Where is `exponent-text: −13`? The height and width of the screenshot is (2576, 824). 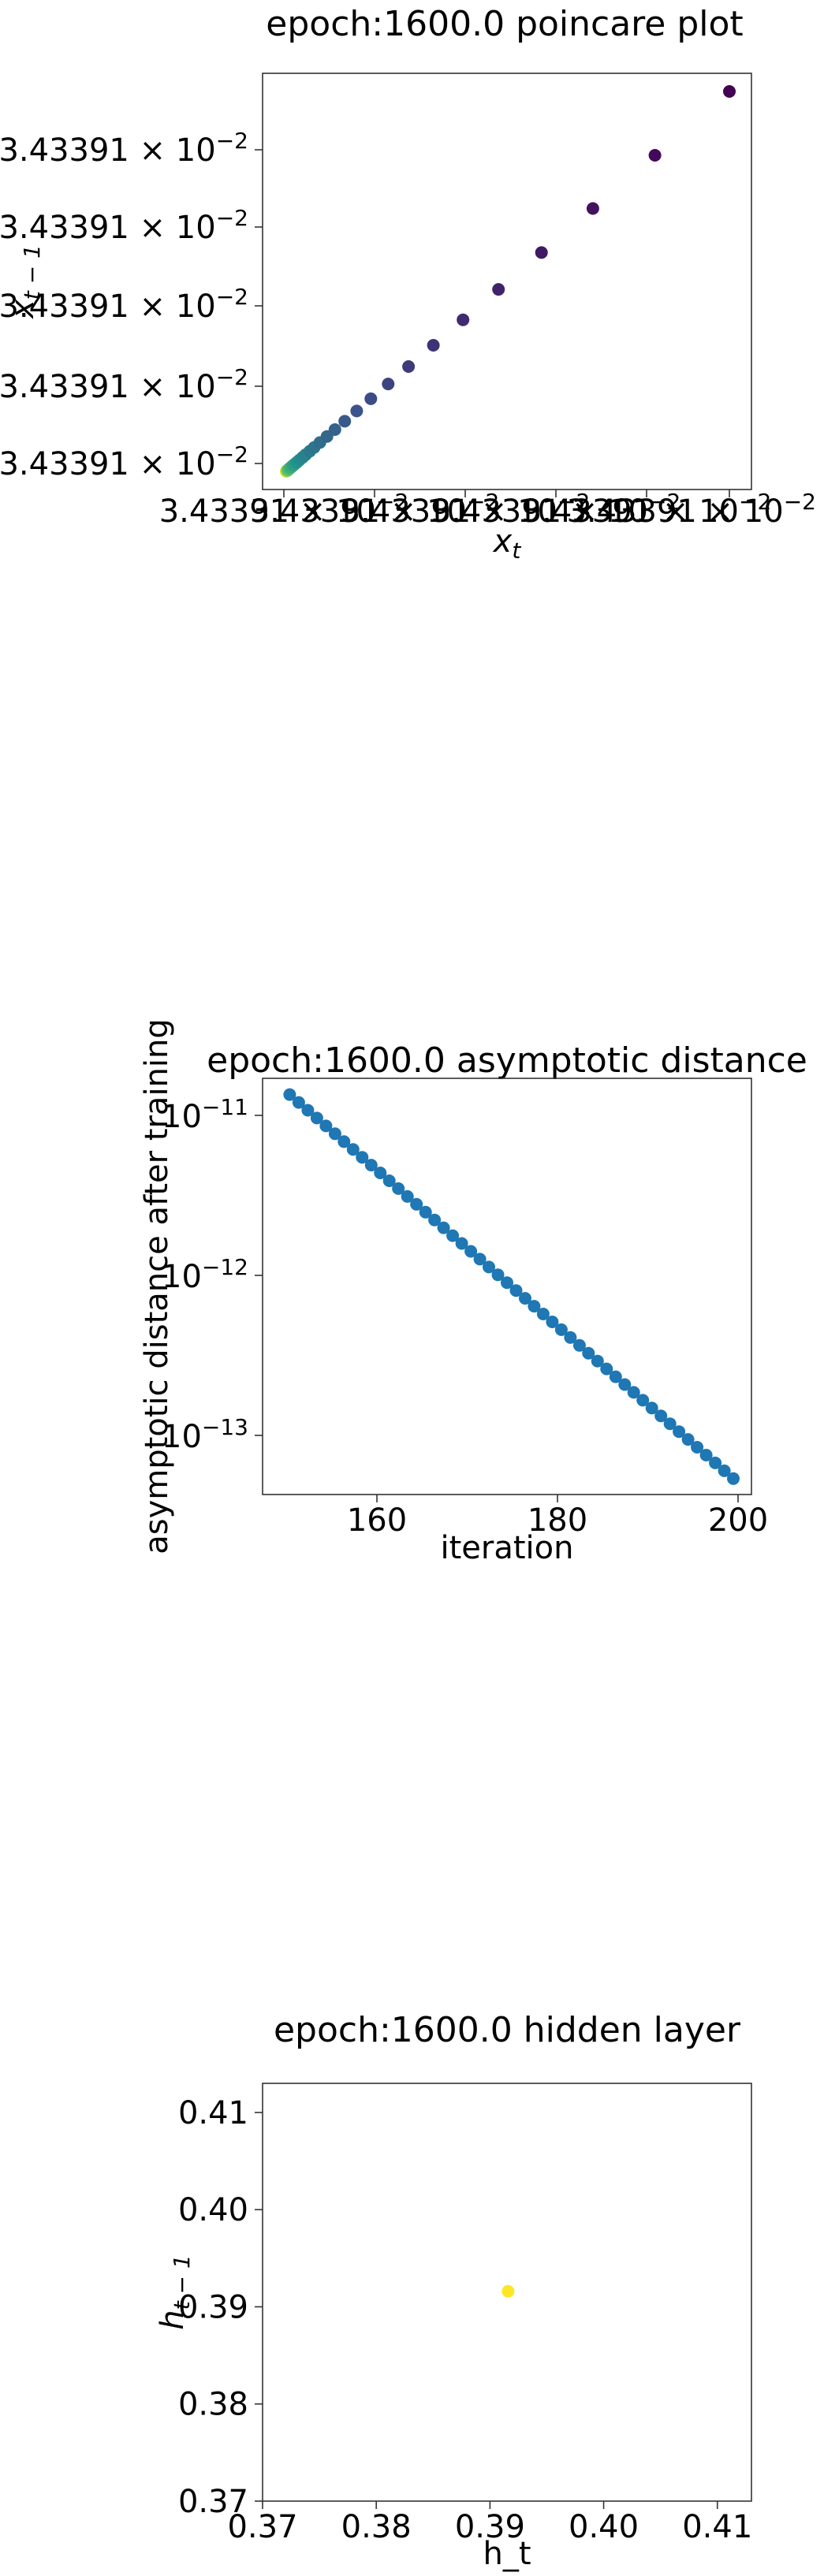
exponent-text: −13 is located at coordinates (225, 1427).